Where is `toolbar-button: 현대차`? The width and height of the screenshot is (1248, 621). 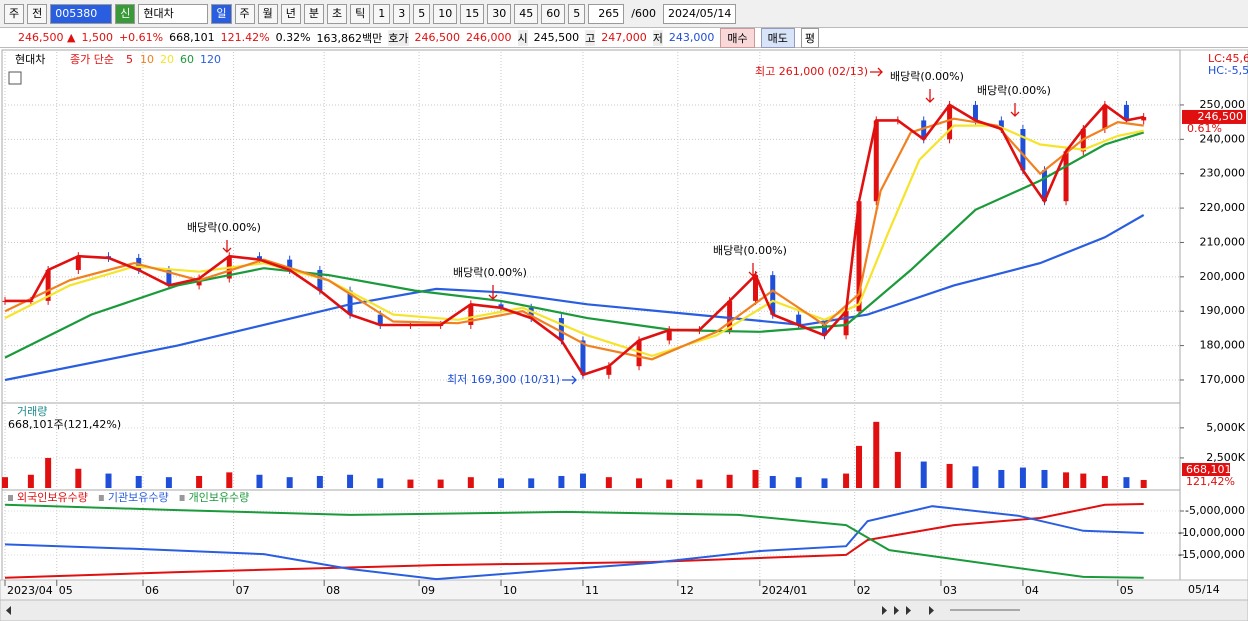 toolbar-button: 현대차 is located at coordinates (173, 13).